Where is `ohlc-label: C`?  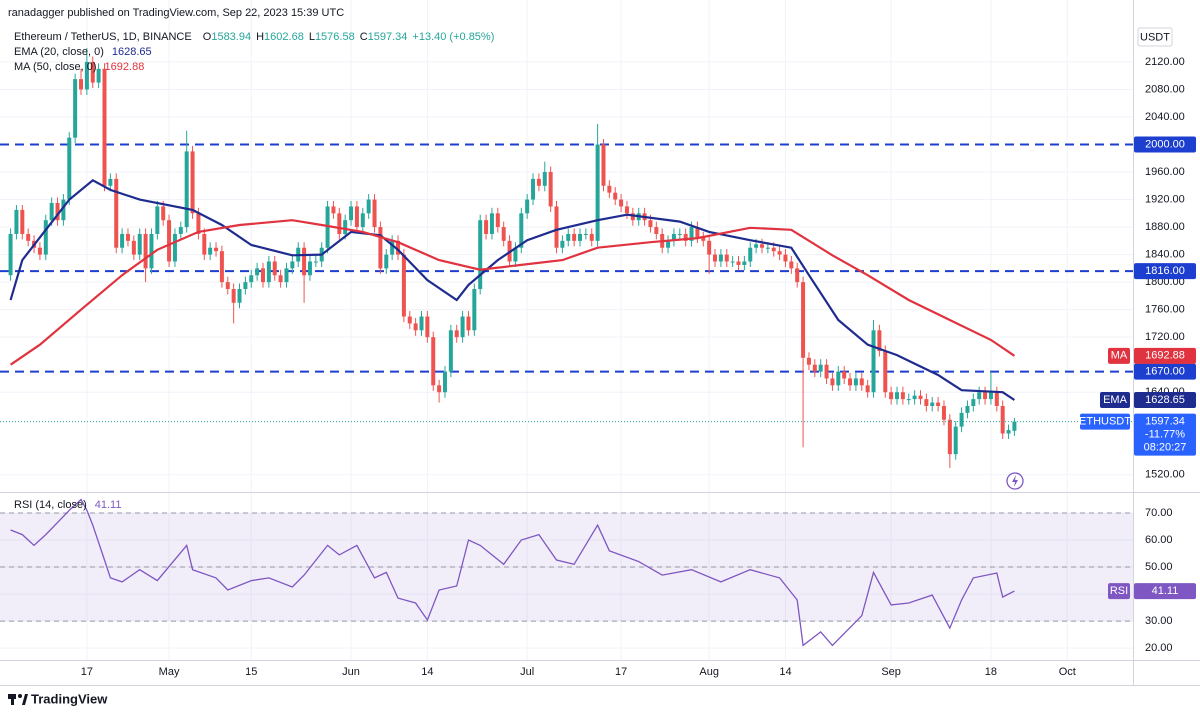 ohlc-label: C is located at coordinates (364, 37).